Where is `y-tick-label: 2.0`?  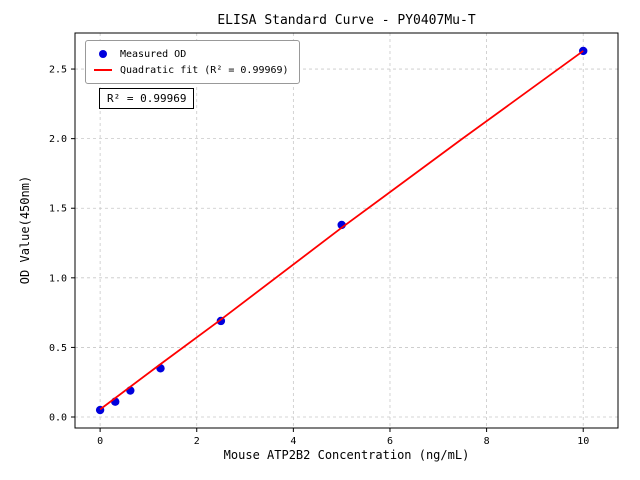 y-tick-label: 2.0 is located at coordinates (58, 139).